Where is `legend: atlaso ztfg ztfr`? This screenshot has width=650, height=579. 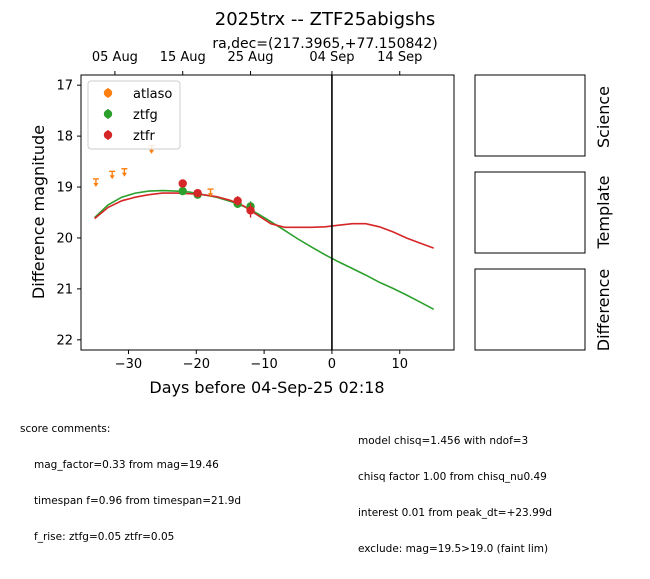
legend: atlaso ztfg ztfr is located at coordinates (134, 115).